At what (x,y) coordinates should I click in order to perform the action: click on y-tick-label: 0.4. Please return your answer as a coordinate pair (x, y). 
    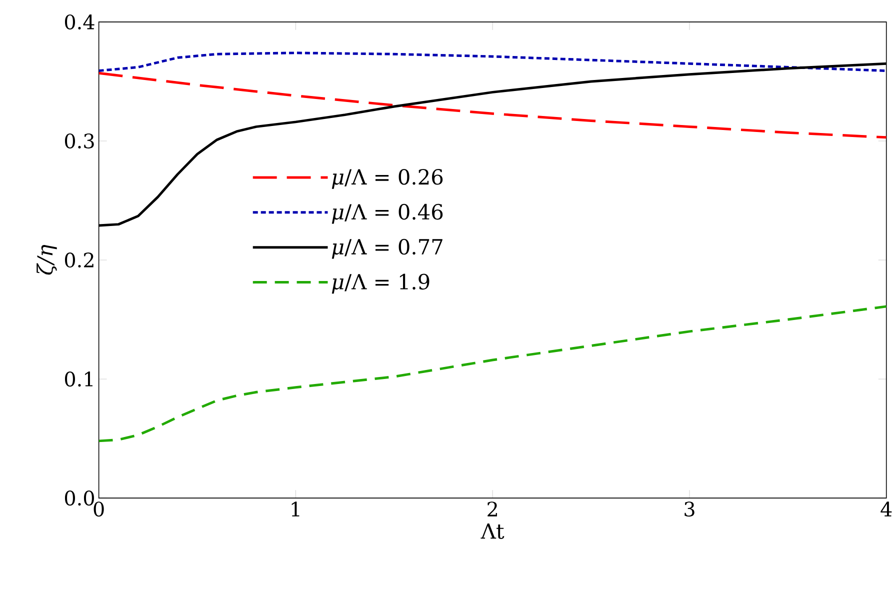
    Looking at the image, I should click on (79, 22).